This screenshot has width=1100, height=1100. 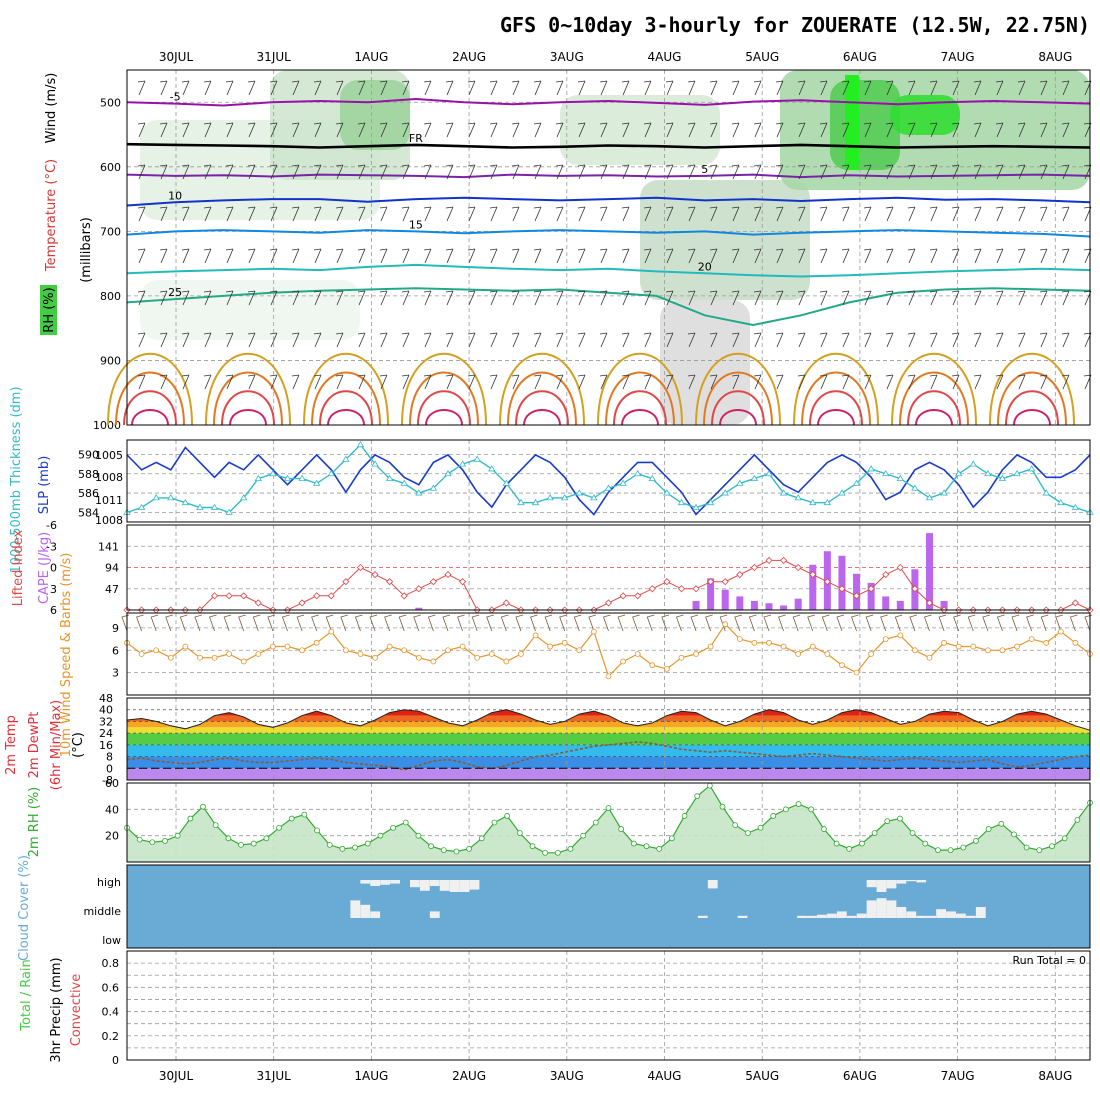 What do you see at coordinates (608, 650) in the screenshot?
I see `wind-speed-line` at bounding box center [608, 650].